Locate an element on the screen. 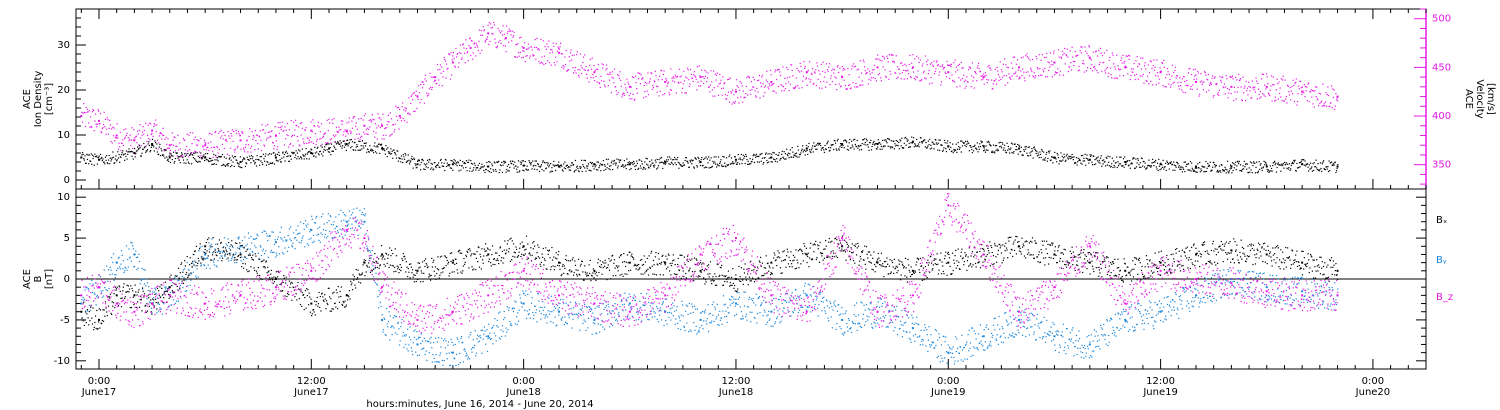  x-tick-day-label: June17 is located at coordinates (311, 392).